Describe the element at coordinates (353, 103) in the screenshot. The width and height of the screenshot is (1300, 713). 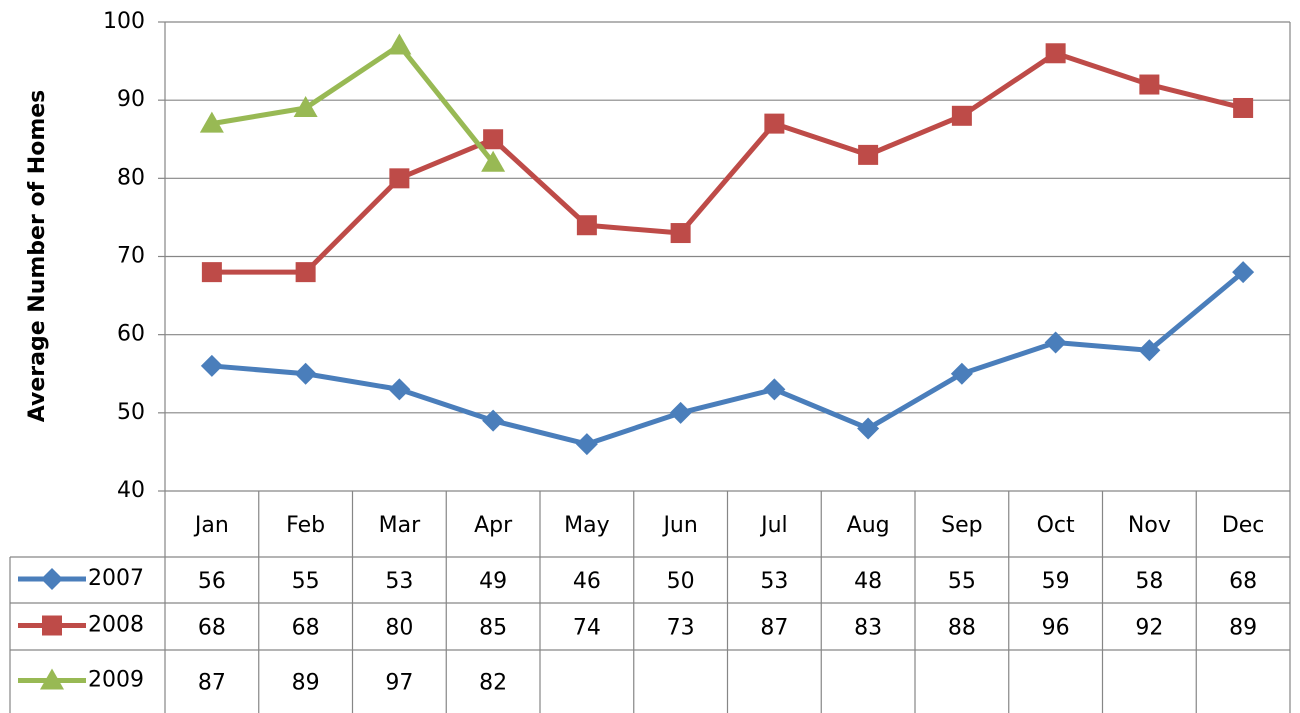
I see `series-line` at that location.